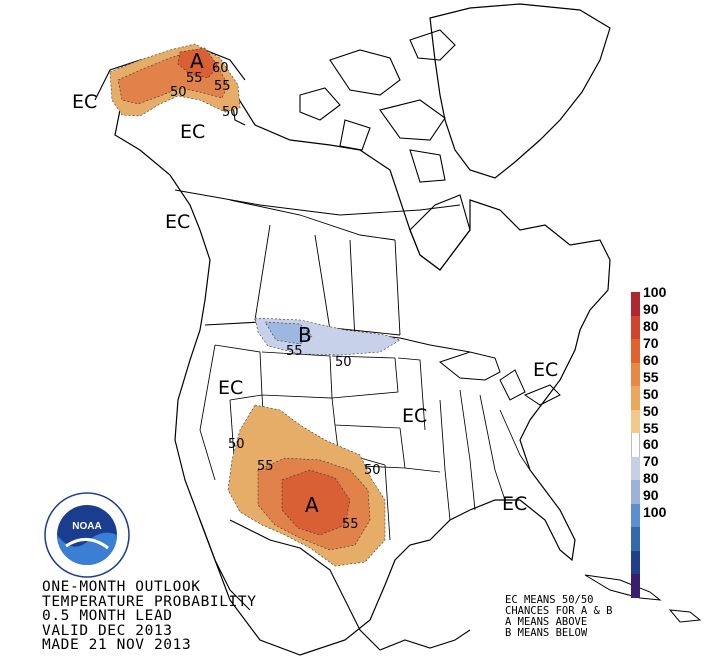 This screenshot has height=668, width=719. Describe the element at coordinates (372, 470) in the screenshot. I see `contour-label-sw-50b: 50` at that location.